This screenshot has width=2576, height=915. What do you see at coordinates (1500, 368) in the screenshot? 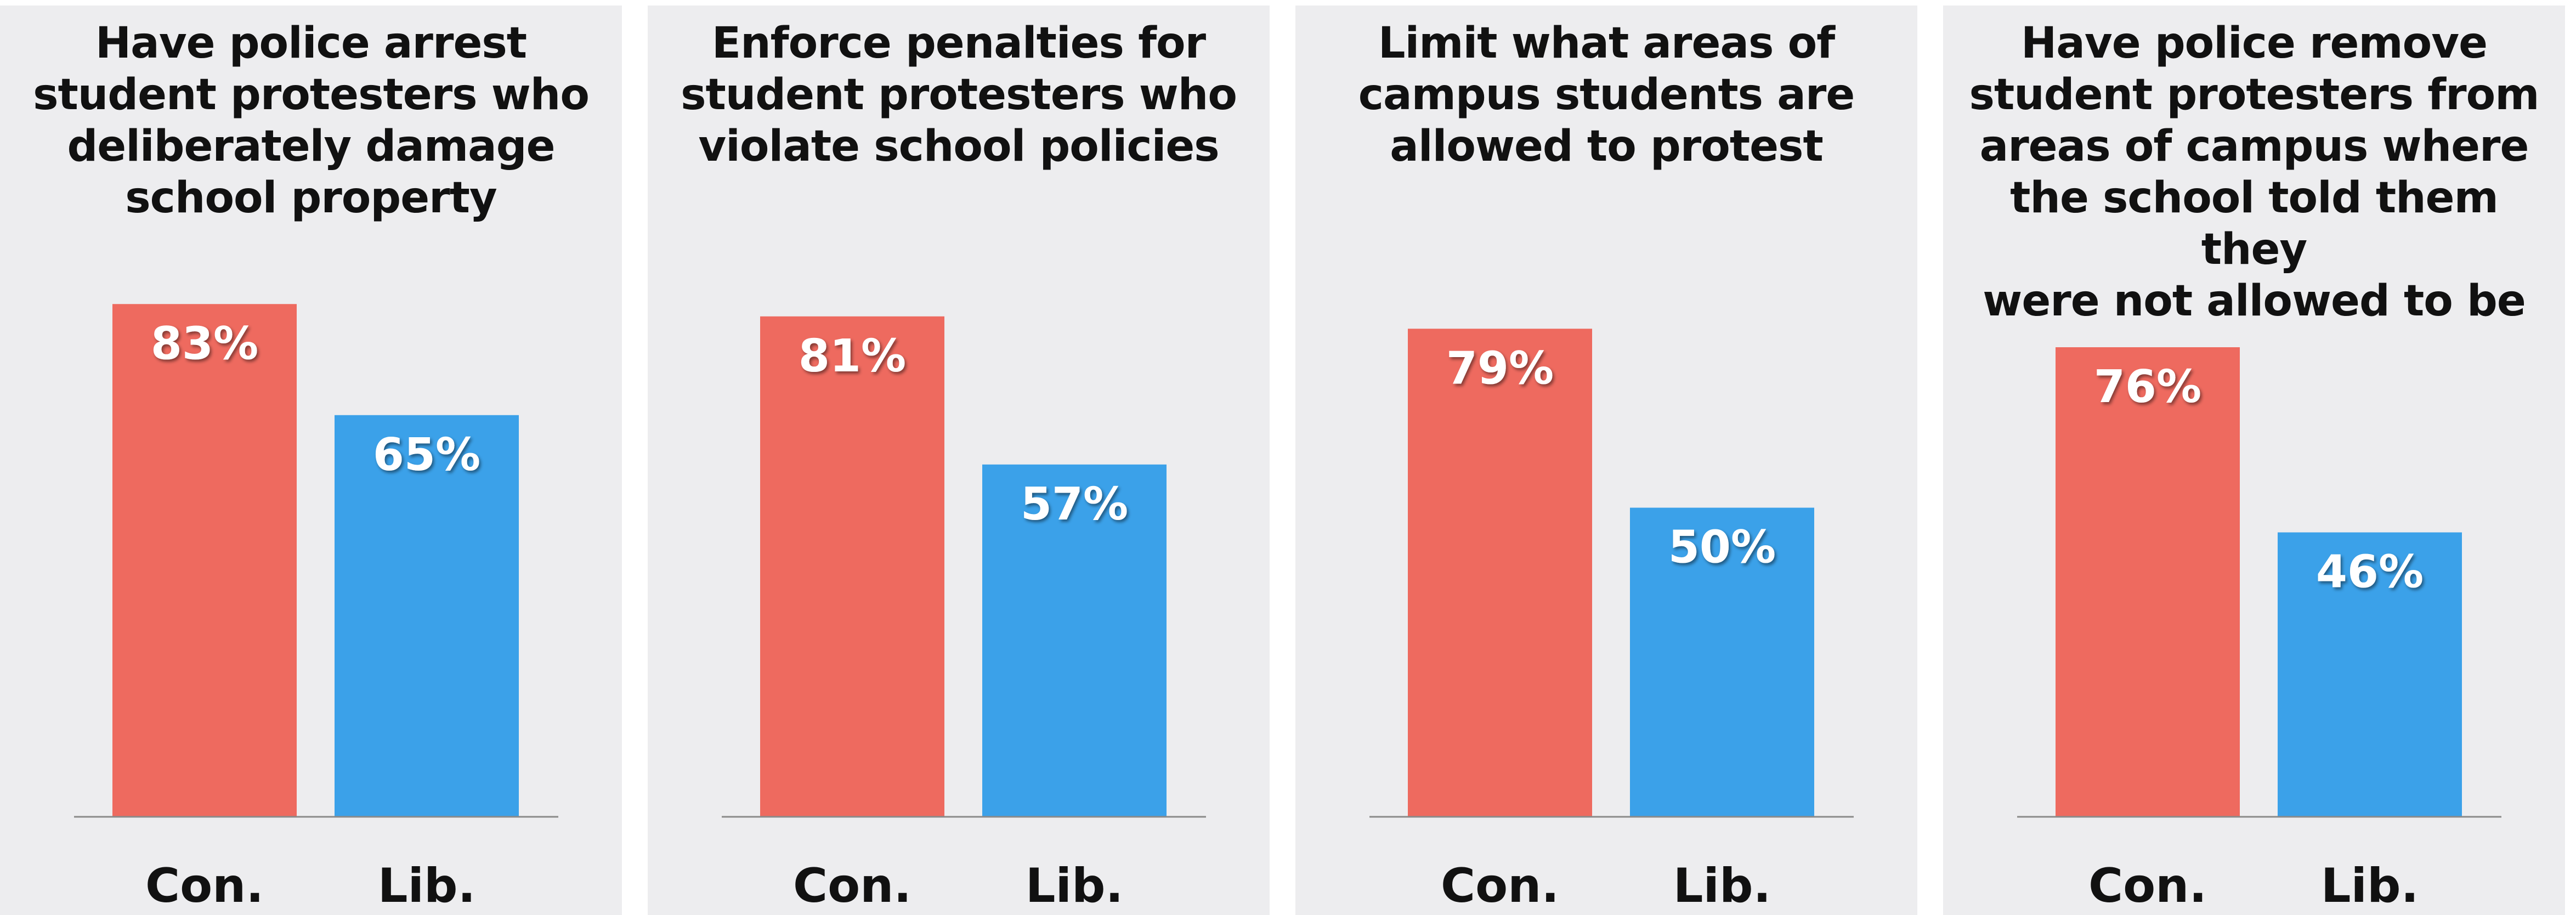
I see `bar-value-label: 79%` at bounding box center [1500, 368].